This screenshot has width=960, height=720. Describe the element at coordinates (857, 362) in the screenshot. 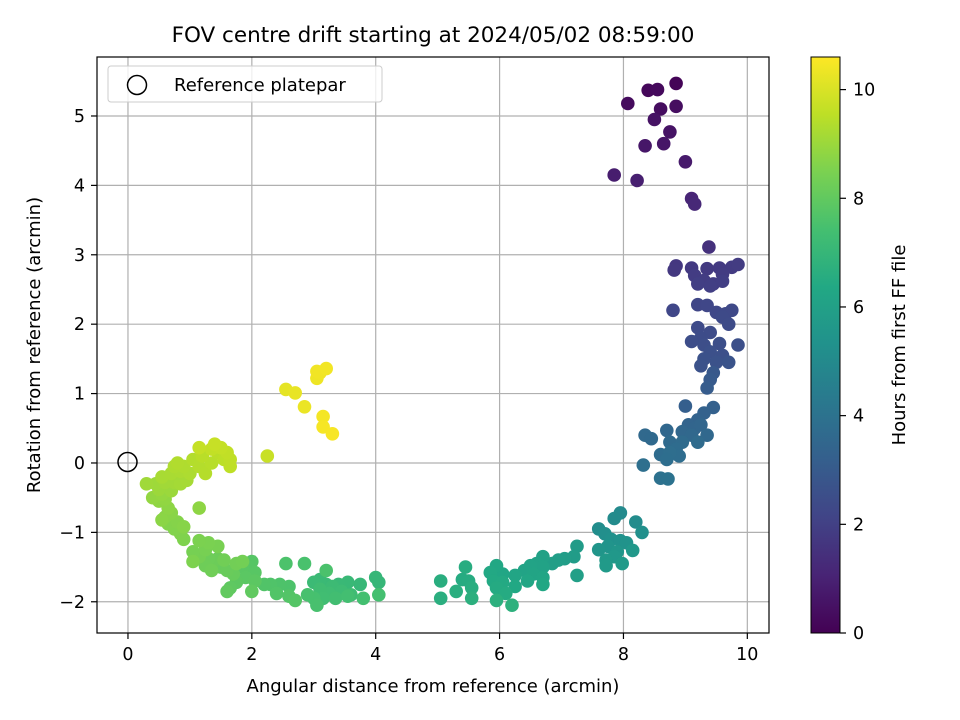

I see `colorbar-ticks: 0 2 4 6 8 10` at that location.